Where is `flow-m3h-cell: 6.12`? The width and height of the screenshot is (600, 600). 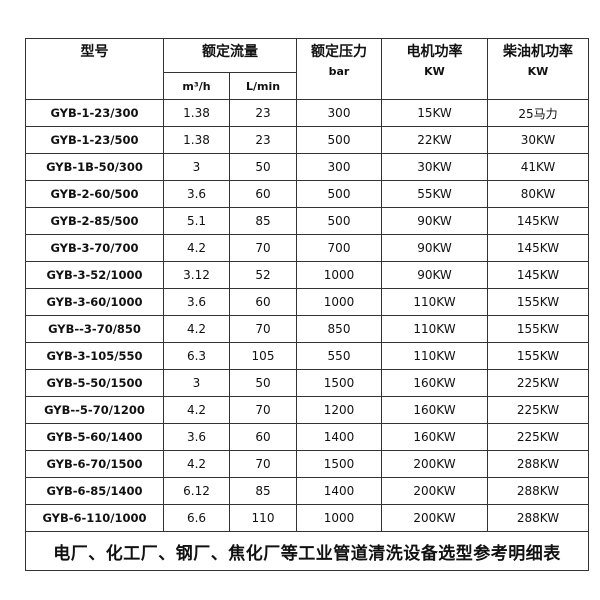
flow-m3h-cell: 6.12 is located at coordinates (196, 491).